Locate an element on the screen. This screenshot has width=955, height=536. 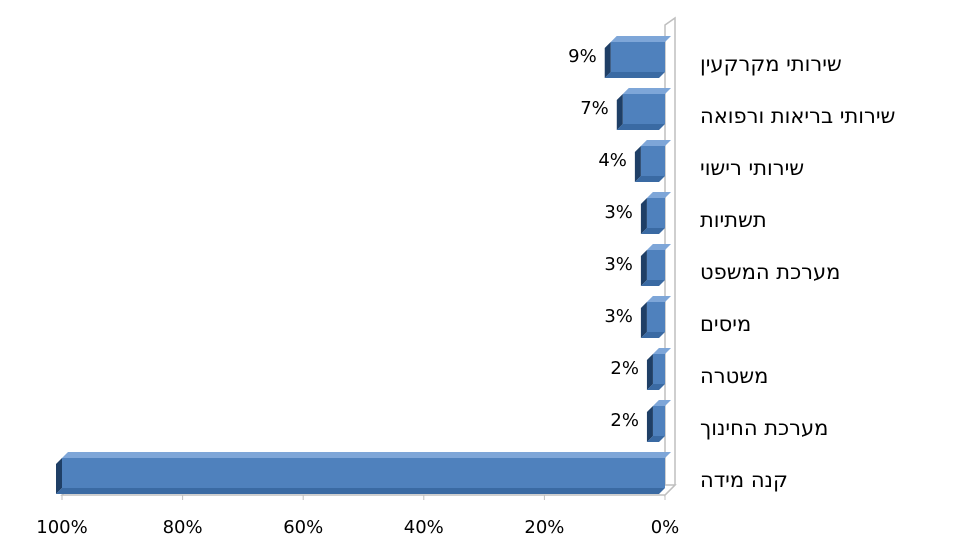
x-tick-label: 0% is located at coordinates (665, 526).